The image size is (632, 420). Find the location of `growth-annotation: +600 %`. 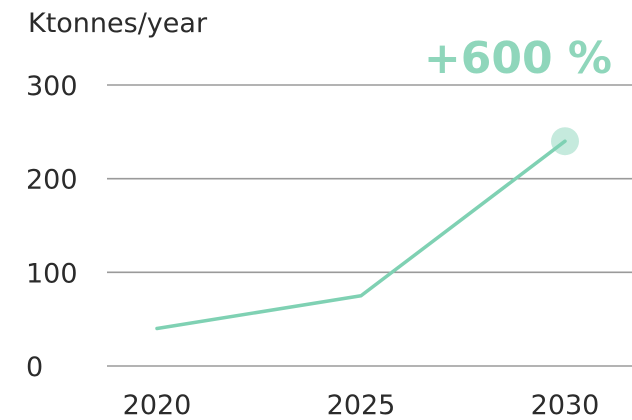

growth-annotation: +600 % is located at coordinates (518, 58).